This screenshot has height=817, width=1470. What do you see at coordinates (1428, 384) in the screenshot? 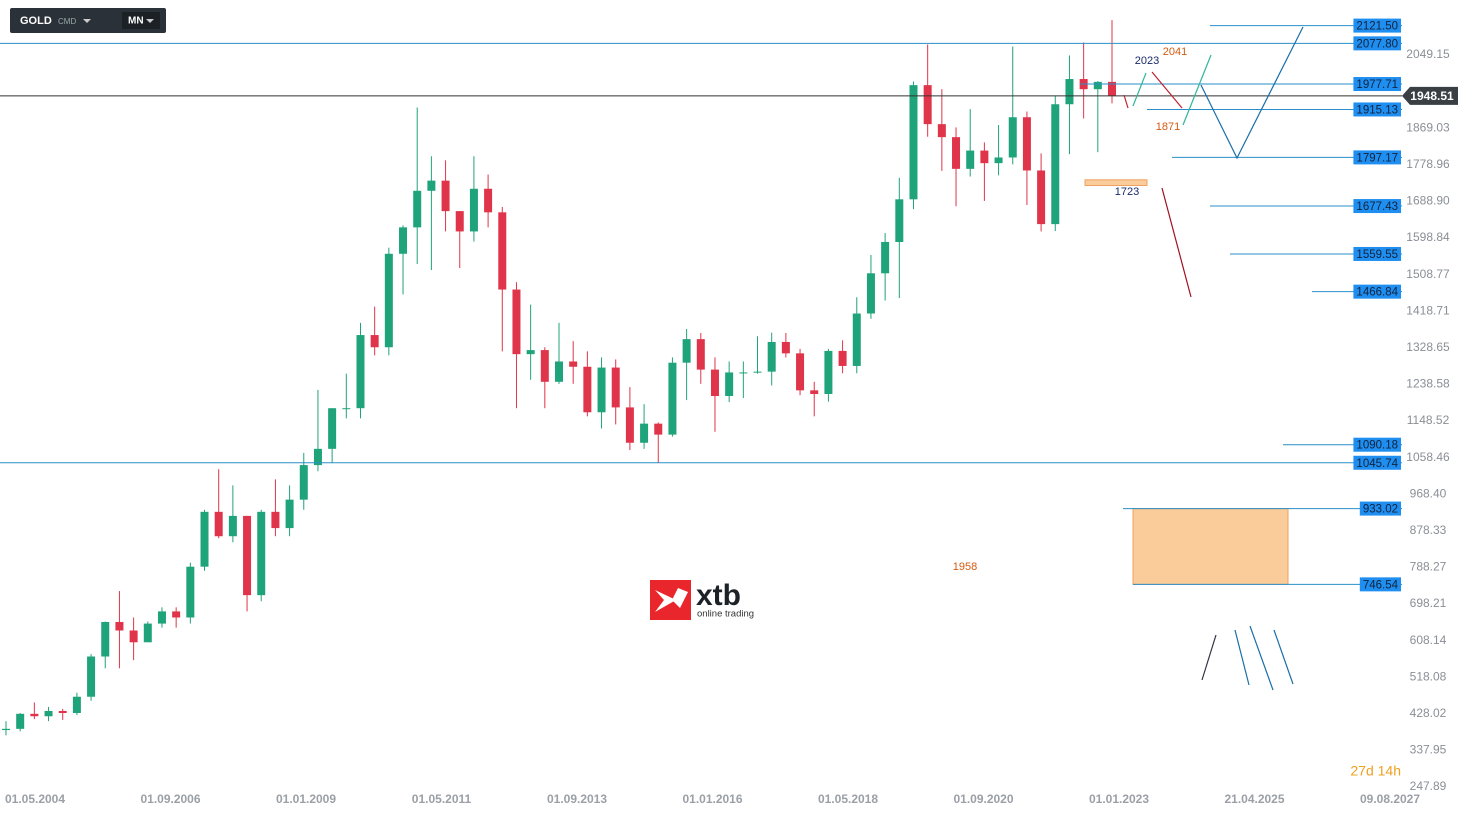
I see `y-tick-label: 1238.58` at bounding box center [1428, 384].